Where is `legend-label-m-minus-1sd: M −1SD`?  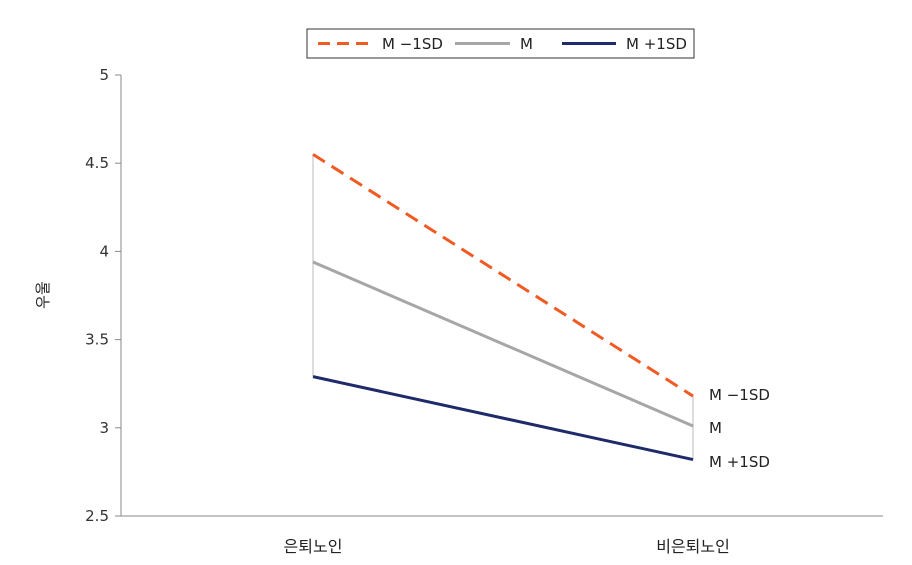 legend-label-m-minus-1sd: M −1SD is located at coordinates (412, 44).